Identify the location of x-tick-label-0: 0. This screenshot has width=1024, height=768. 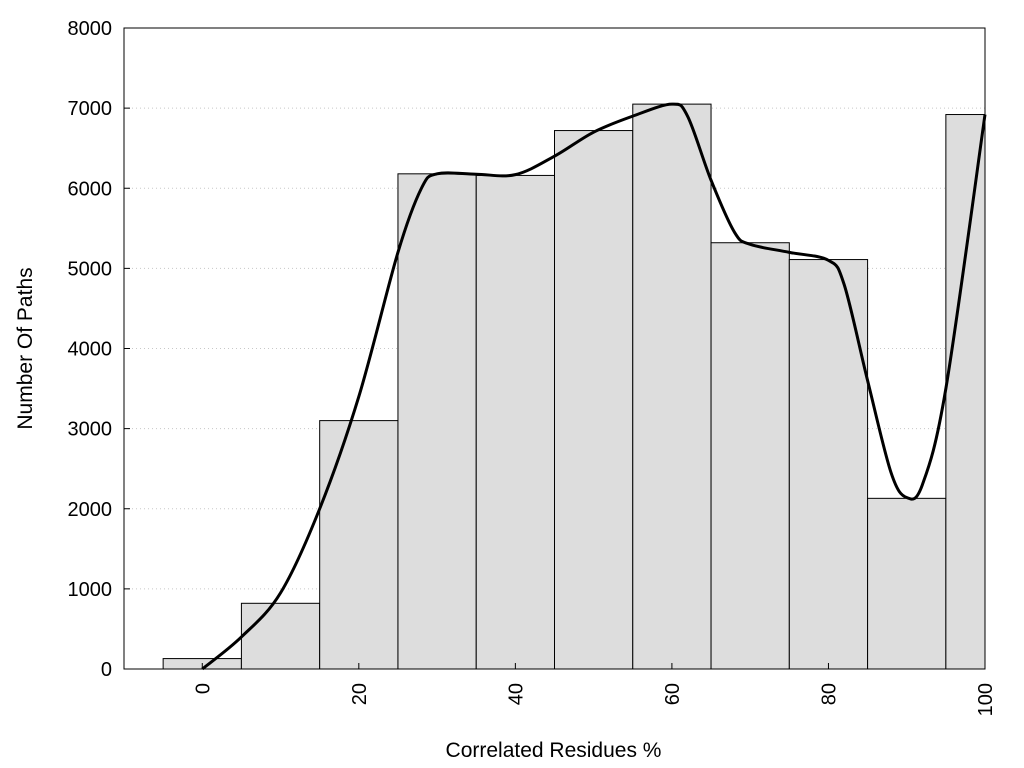
(203, 688).